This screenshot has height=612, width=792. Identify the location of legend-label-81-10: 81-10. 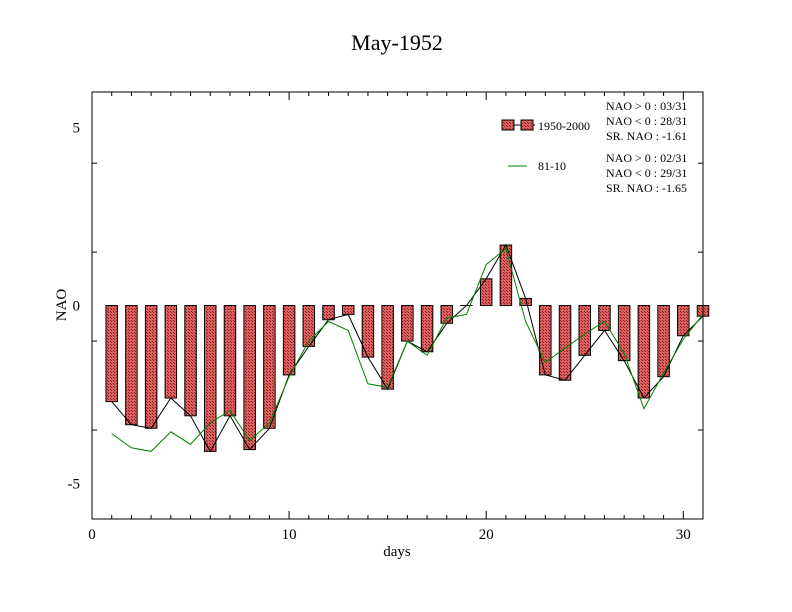
(552, 166).